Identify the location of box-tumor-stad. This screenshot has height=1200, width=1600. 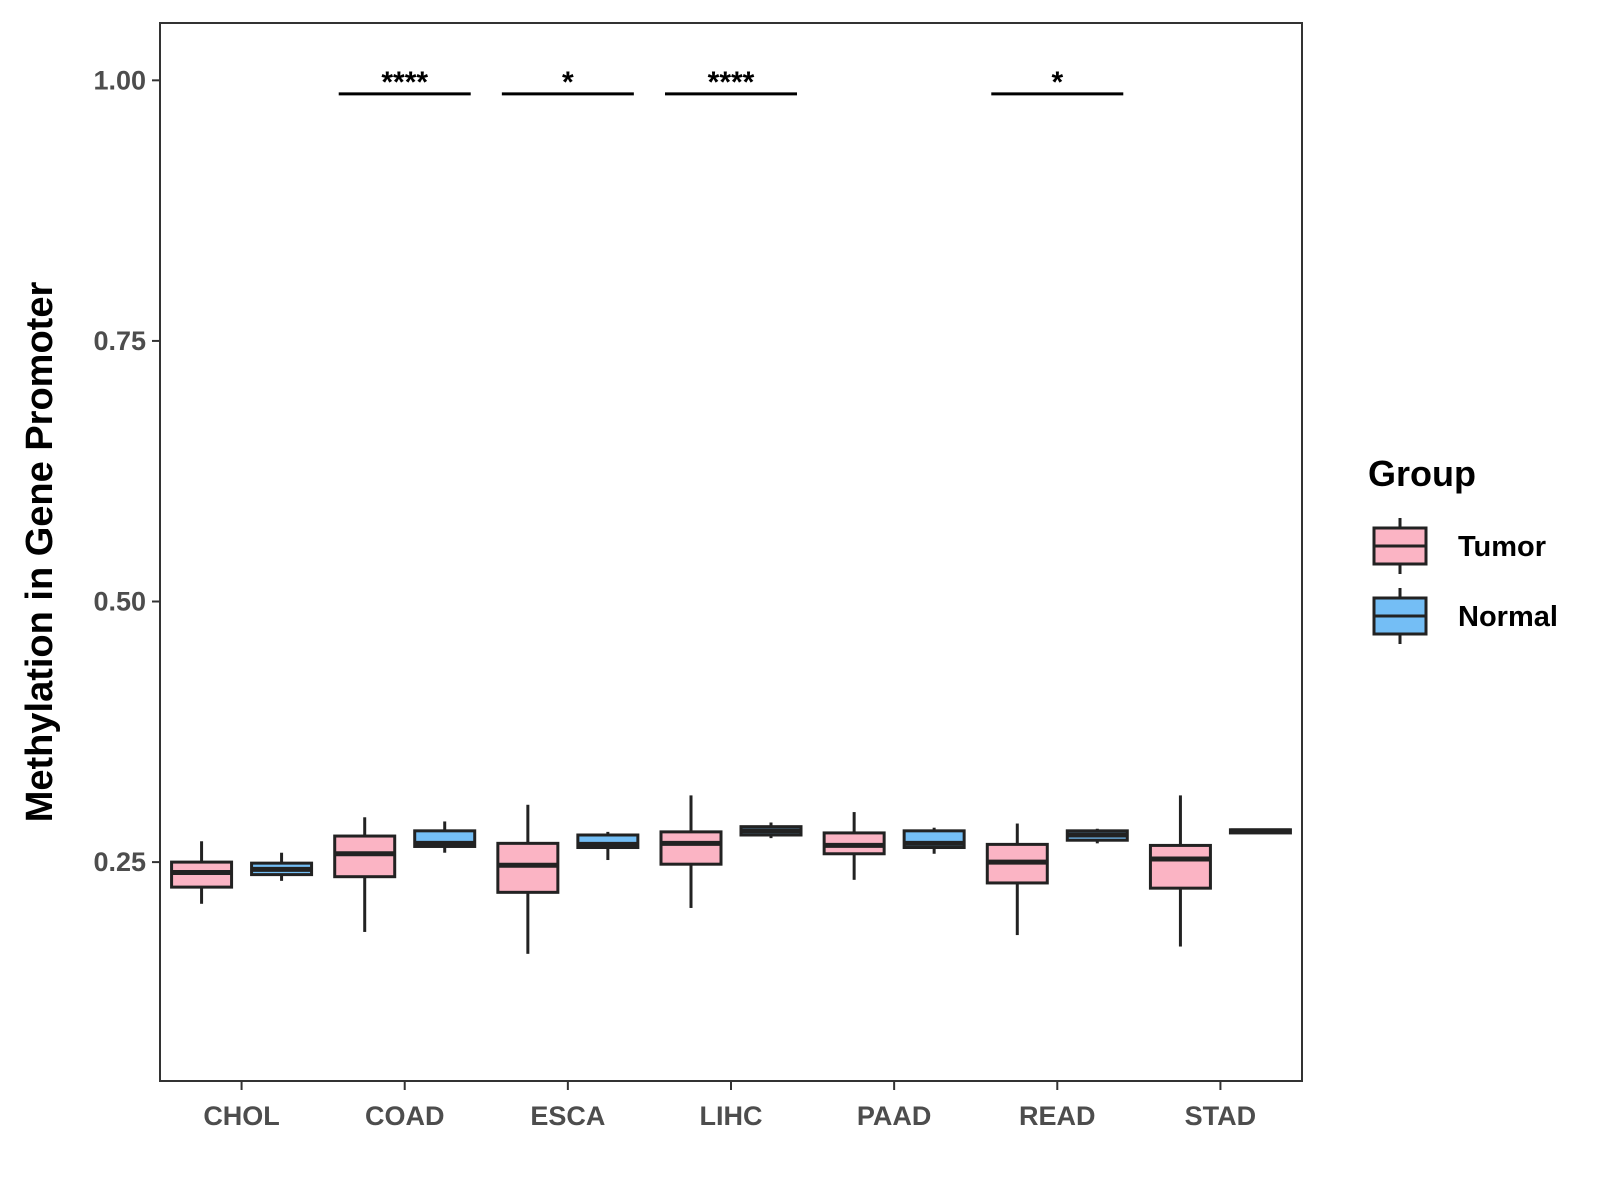
(1180, 871).